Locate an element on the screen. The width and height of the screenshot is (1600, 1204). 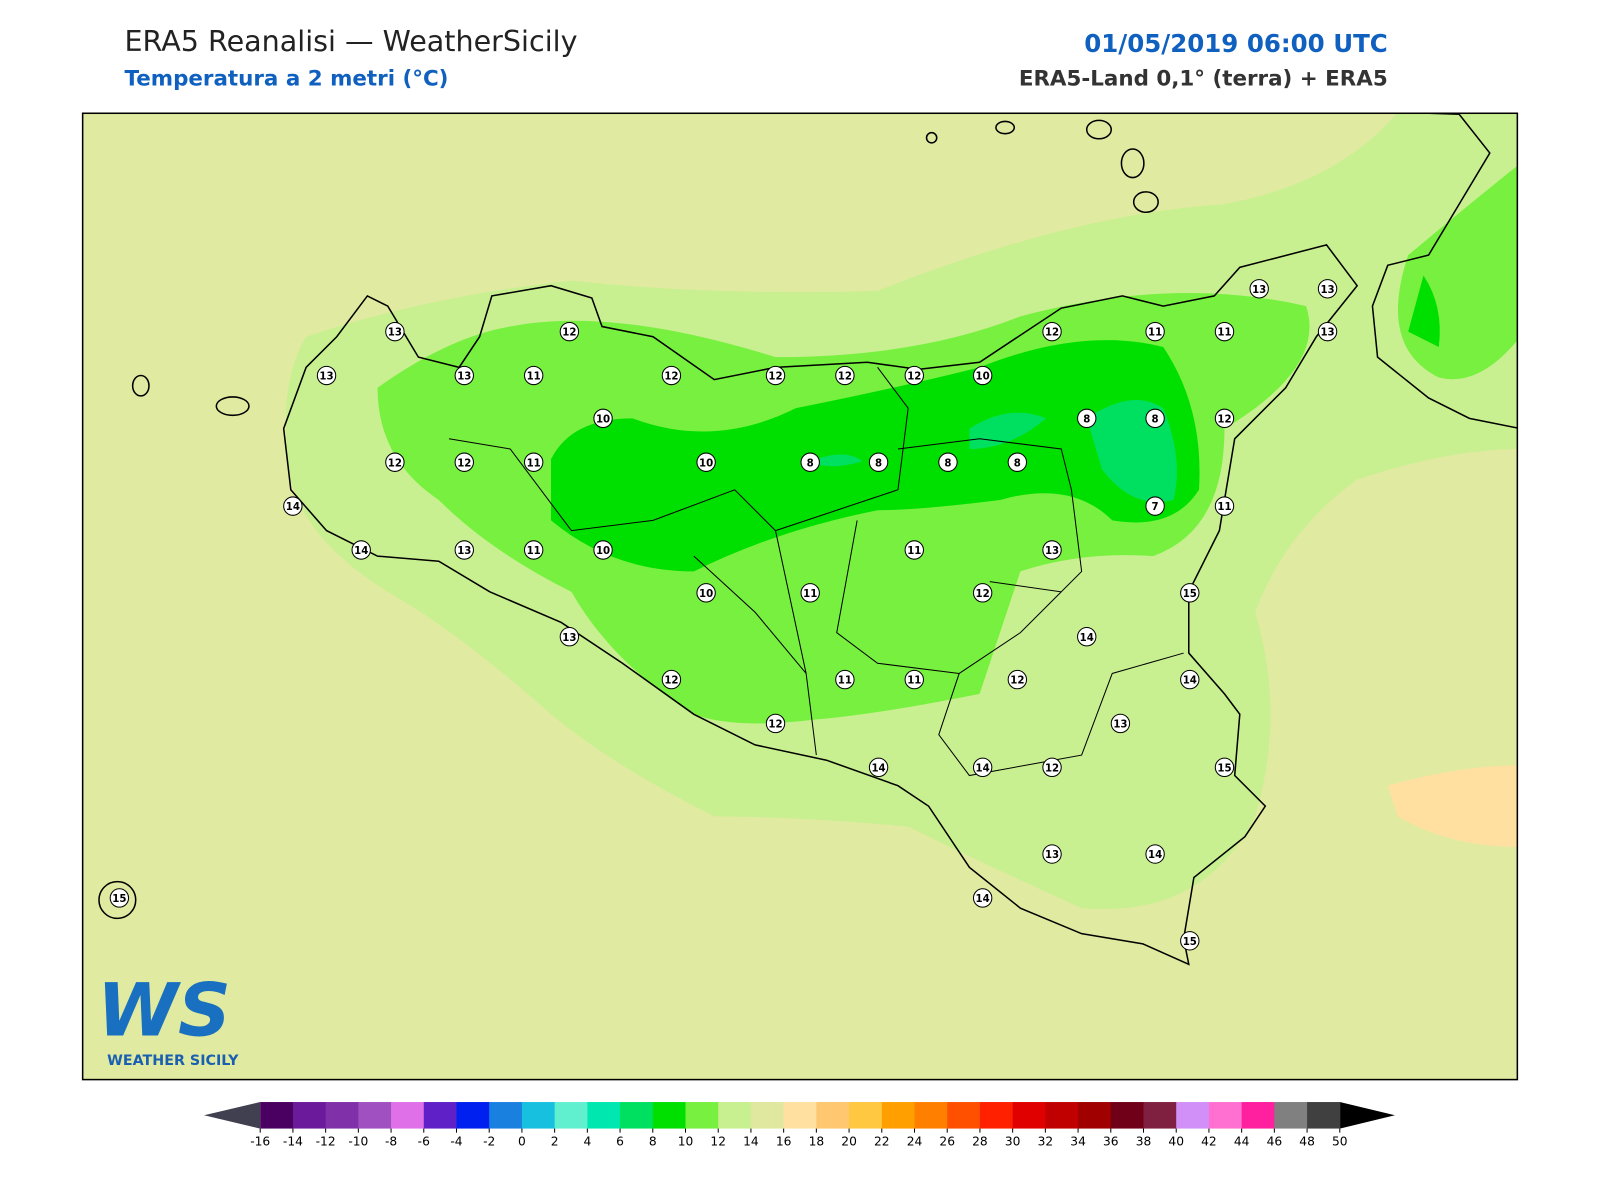
colorbar-tick-label: -6 is located at coordinates (424, 1141).